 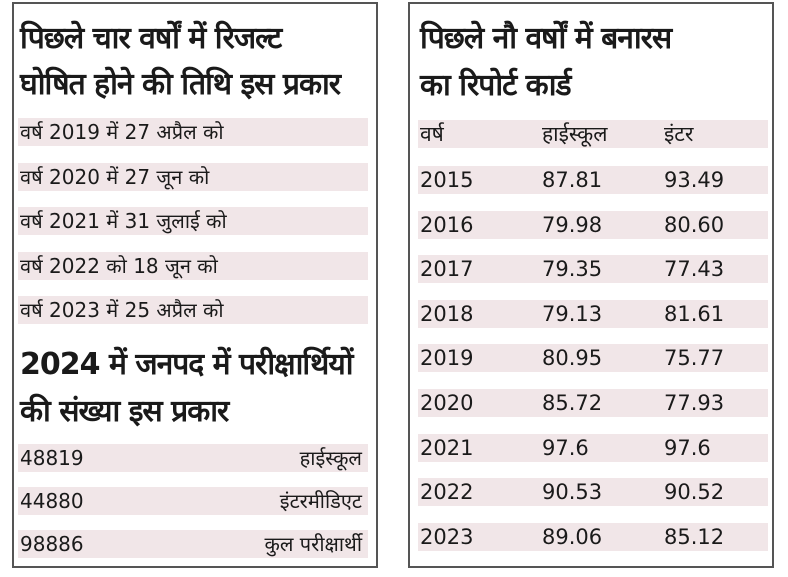 I want to click on count-label: इंटरमीडिएट, so click(x=320, y=501).